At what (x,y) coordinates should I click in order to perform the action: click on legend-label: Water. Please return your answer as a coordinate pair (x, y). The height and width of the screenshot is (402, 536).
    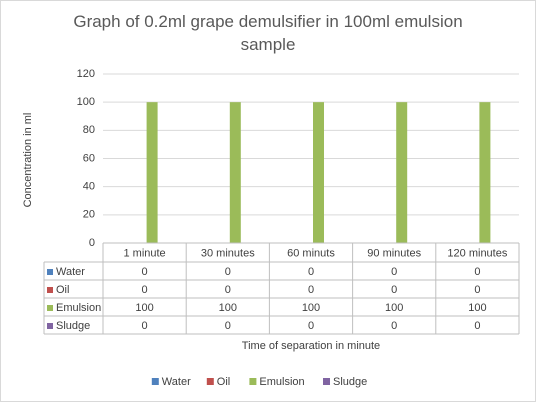
    Looking at the image, I should click on (176, 382).